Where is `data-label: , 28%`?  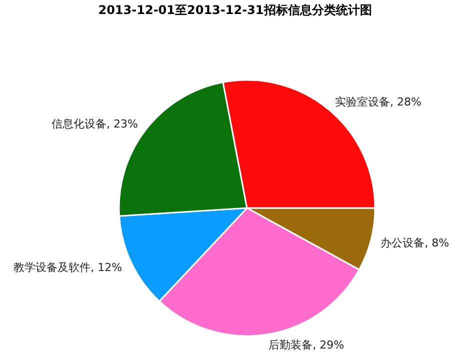 data-label: , 28% is located at coordinates (406, 102).